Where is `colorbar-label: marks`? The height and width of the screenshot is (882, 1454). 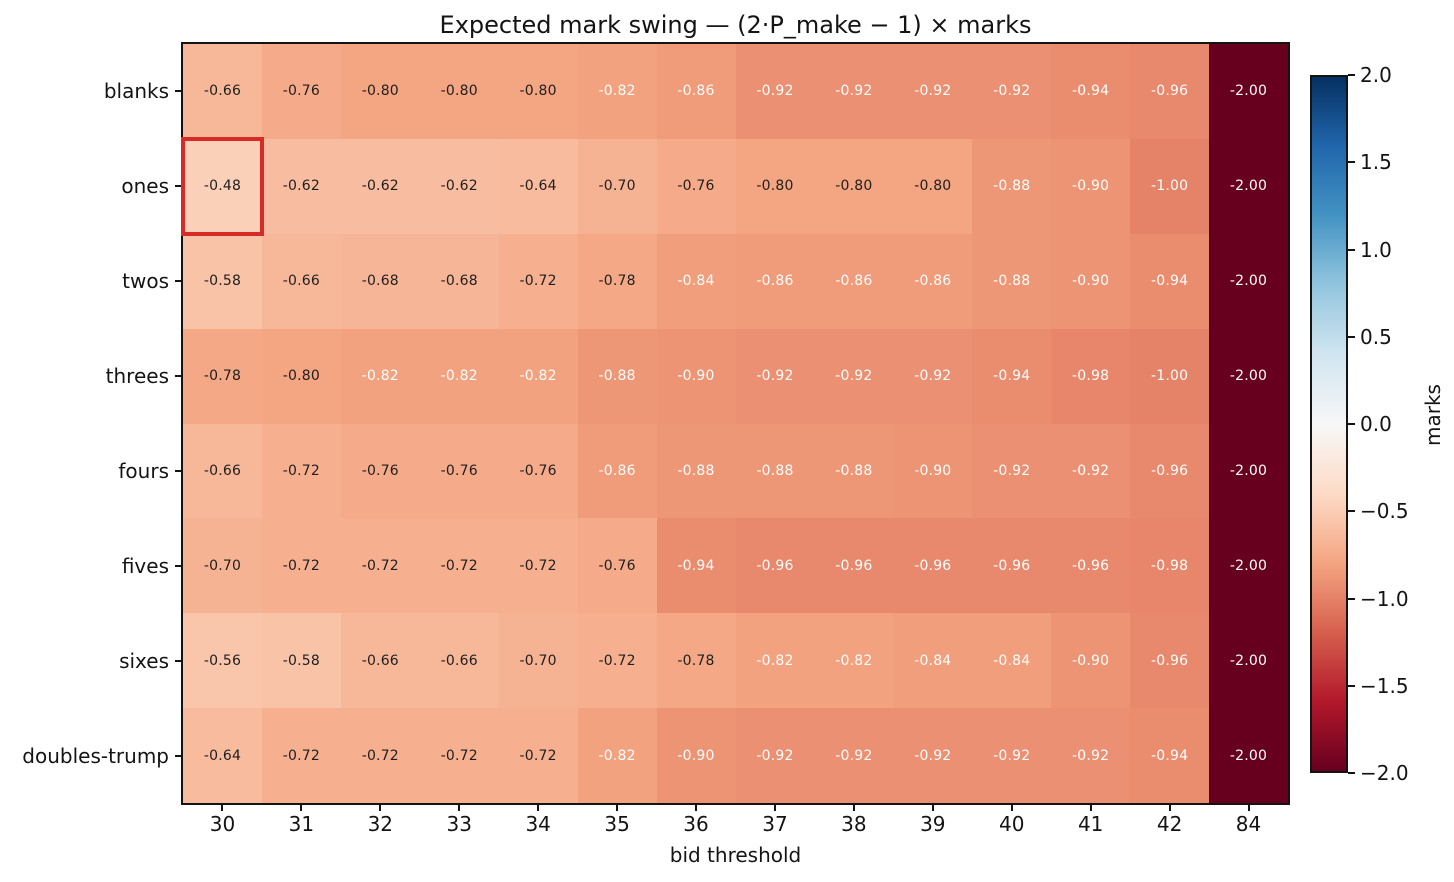 colorbar-label: marks is located at coordinates (1433, 415).